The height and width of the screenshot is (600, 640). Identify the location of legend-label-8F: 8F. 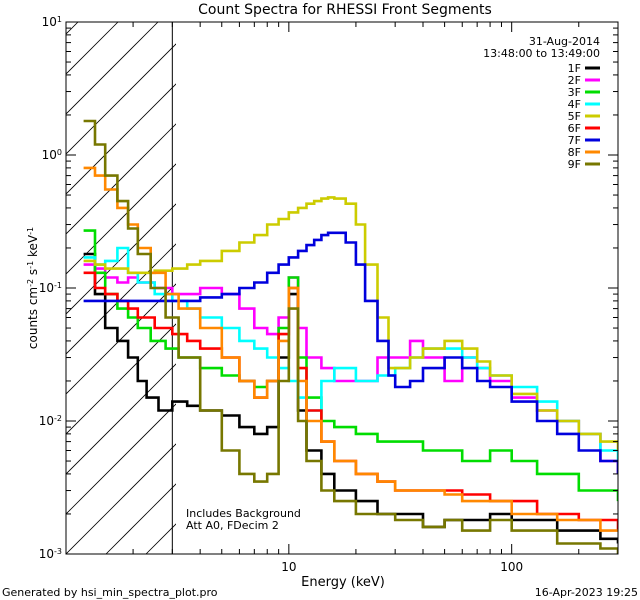
(574, 152).